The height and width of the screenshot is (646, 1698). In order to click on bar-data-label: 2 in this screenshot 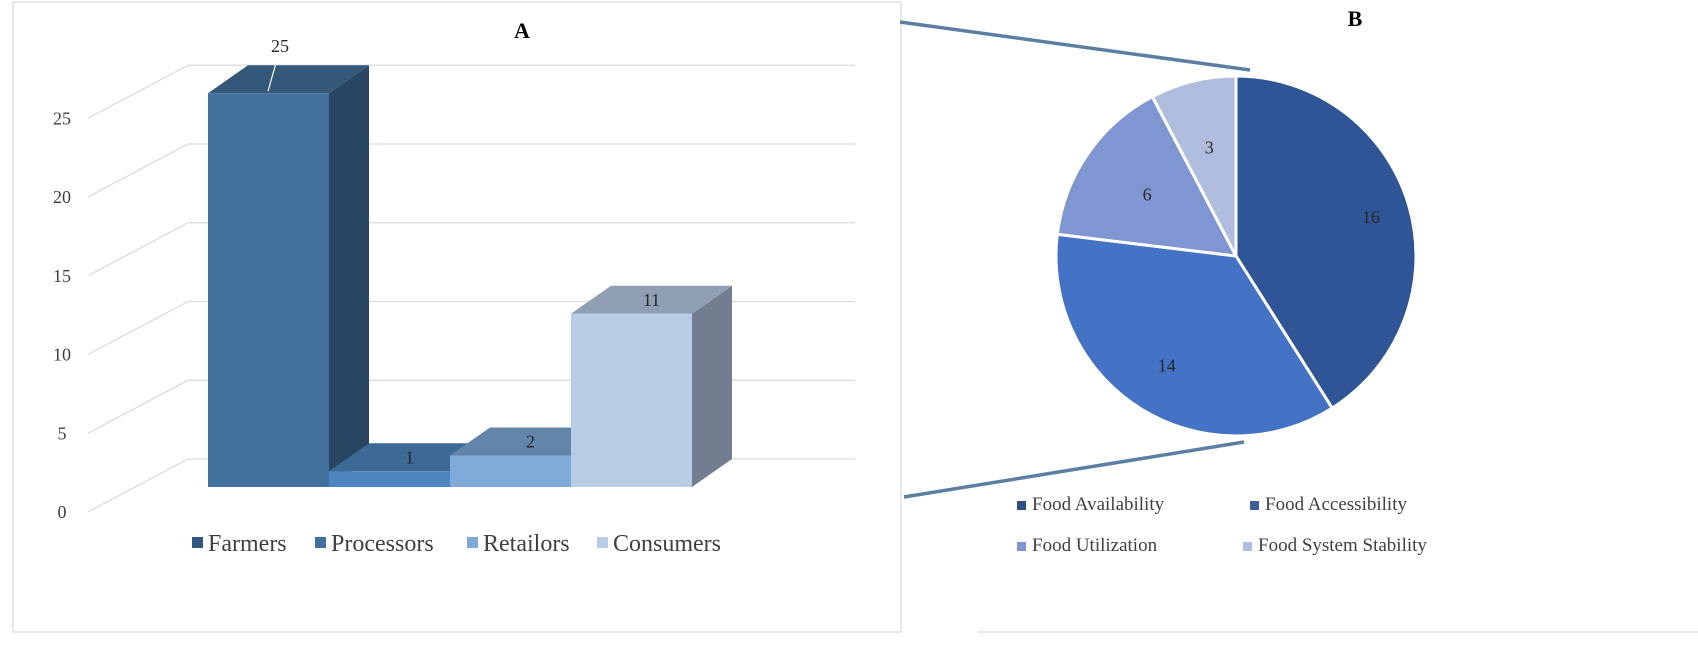, I will do `click(530, 442)`.